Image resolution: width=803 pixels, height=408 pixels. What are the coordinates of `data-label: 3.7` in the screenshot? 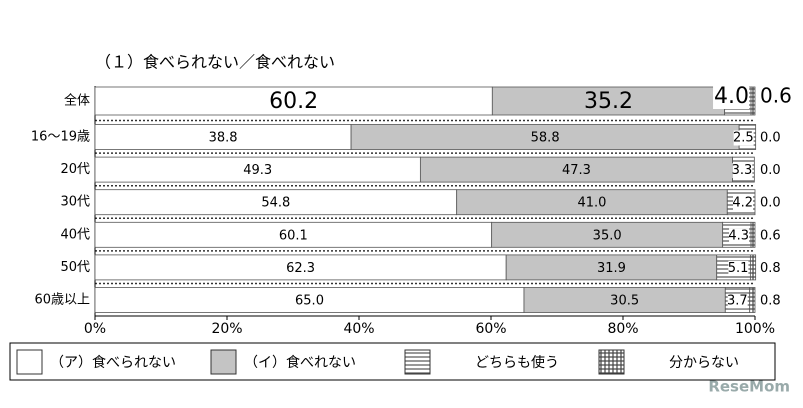 It's located at (737, 301).